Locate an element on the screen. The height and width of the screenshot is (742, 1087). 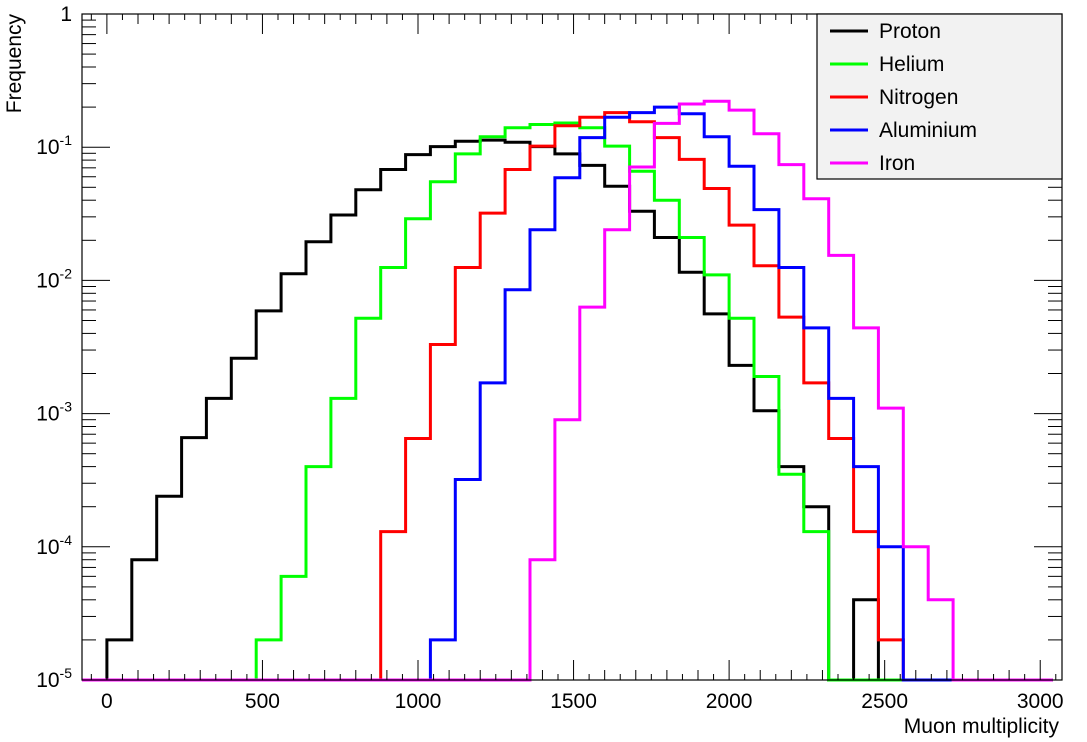
y-tick-label: 10⁻⁴ is located at coordinates (54, 545).